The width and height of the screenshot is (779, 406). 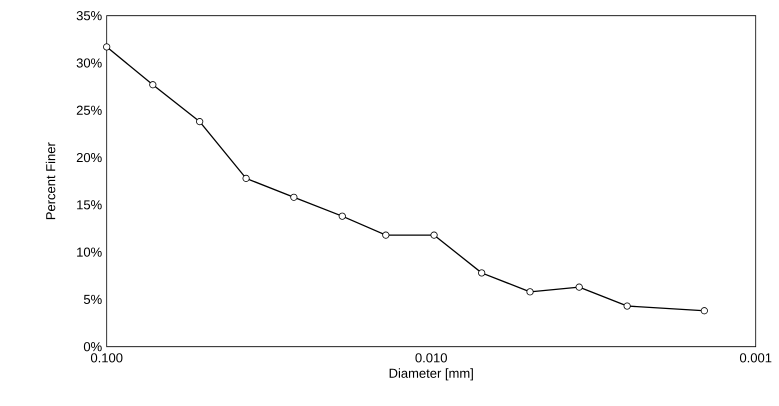 I want to click on y-tick-label: 15%, so click(x=89, y=205).